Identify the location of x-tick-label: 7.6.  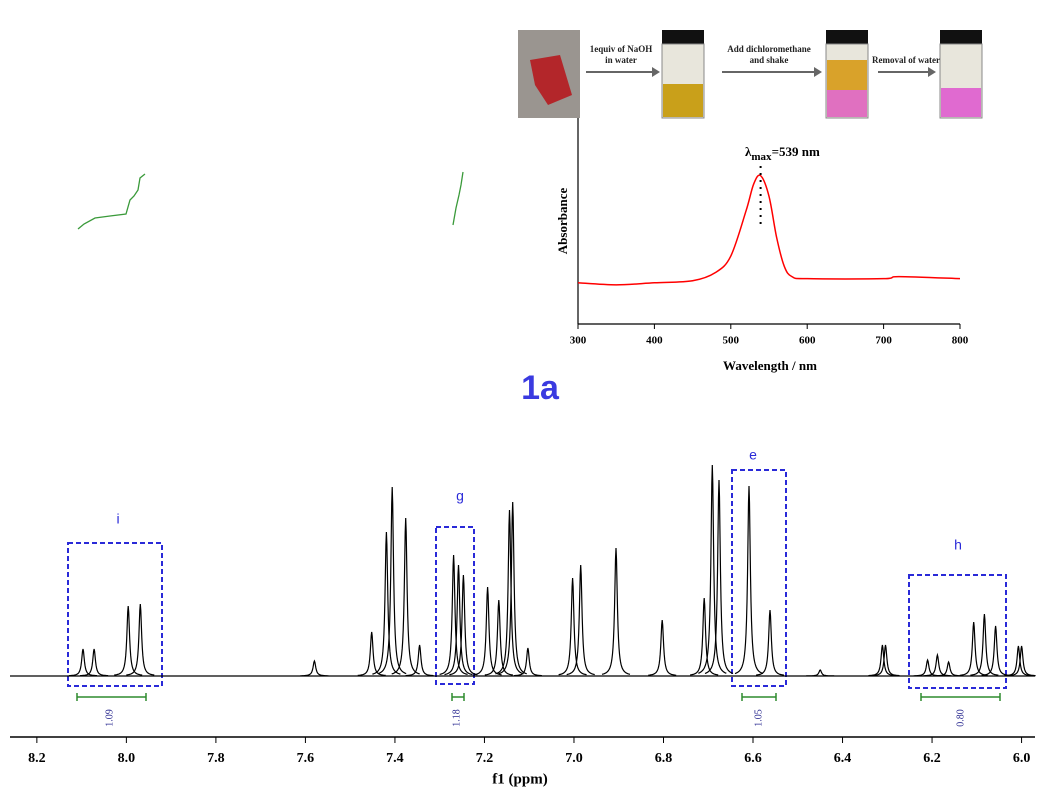
(306, 758).